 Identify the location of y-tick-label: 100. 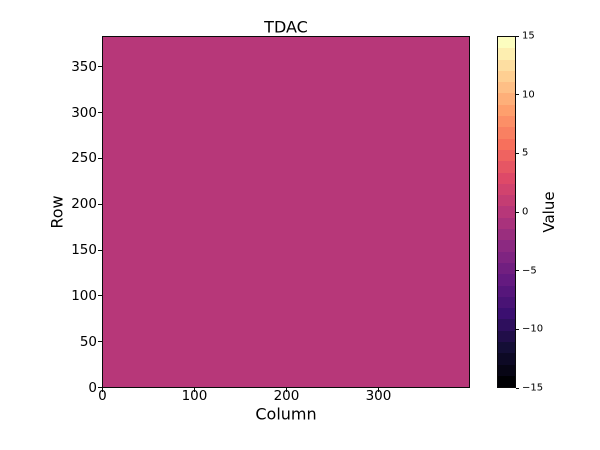
(84, 295).